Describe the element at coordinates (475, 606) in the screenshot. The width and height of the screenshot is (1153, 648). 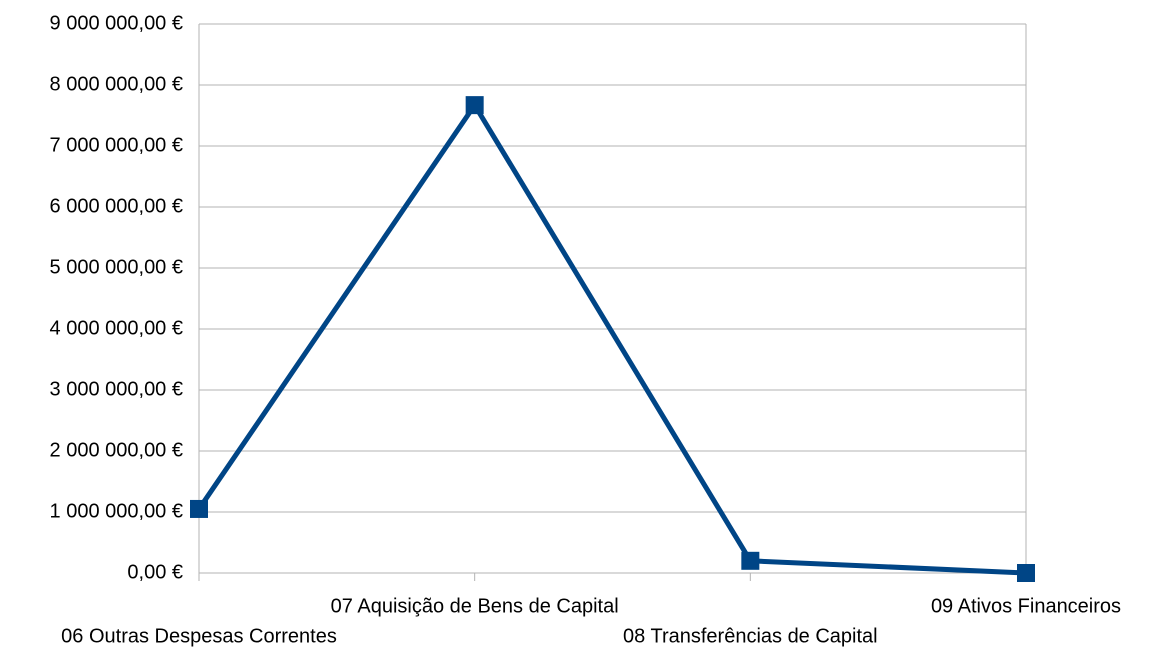
I see `x-tick-label: 07 Aquisição de Bens de Capital` at that location.